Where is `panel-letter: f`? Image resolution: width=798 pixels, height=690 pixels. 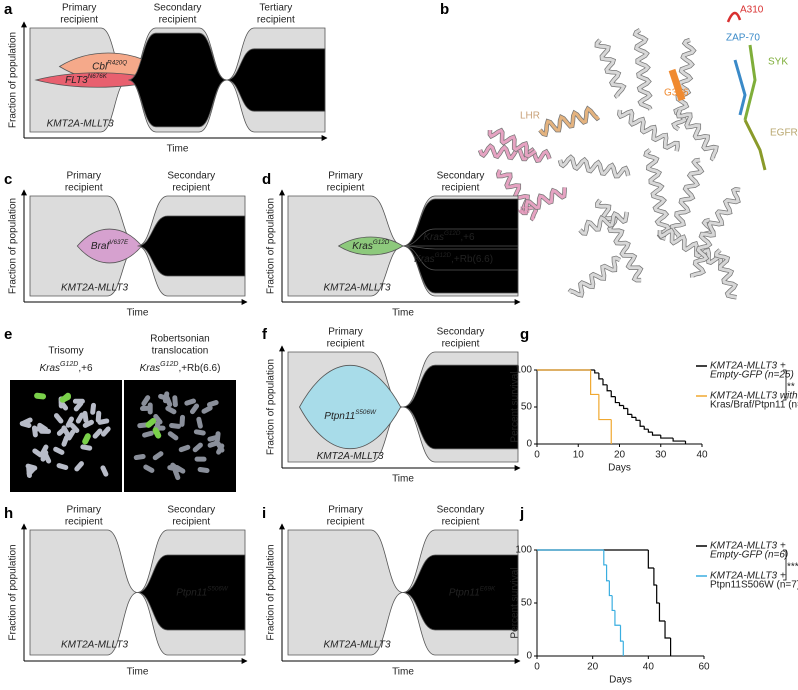
panel-letter: f is located at coordinates (265, 334).